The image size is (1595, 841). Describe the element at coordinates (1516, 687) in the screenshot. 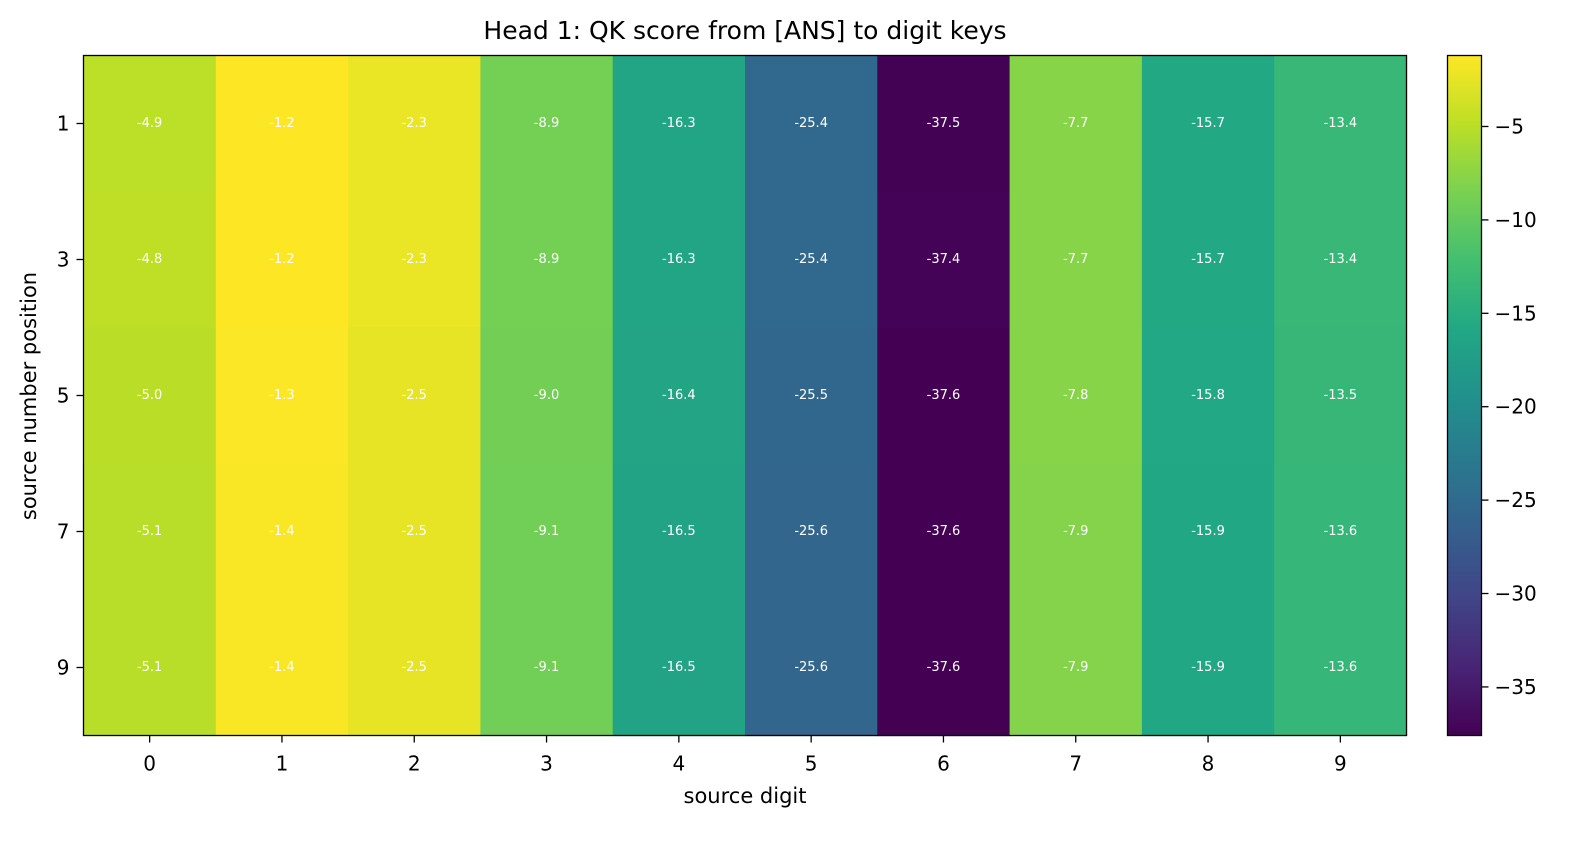

I see `colorbar-tick-label: −35` at that location.